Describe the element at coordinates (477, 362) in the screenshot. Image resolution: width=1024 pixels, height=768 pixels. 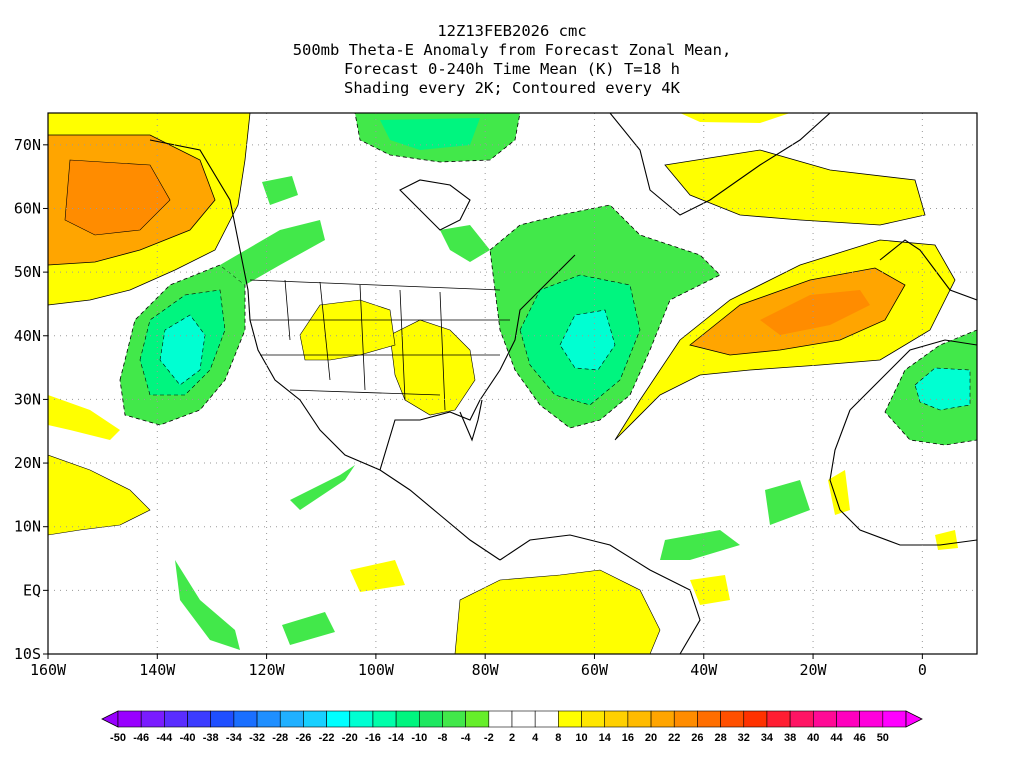
I see `coastline-na-east` at that location.